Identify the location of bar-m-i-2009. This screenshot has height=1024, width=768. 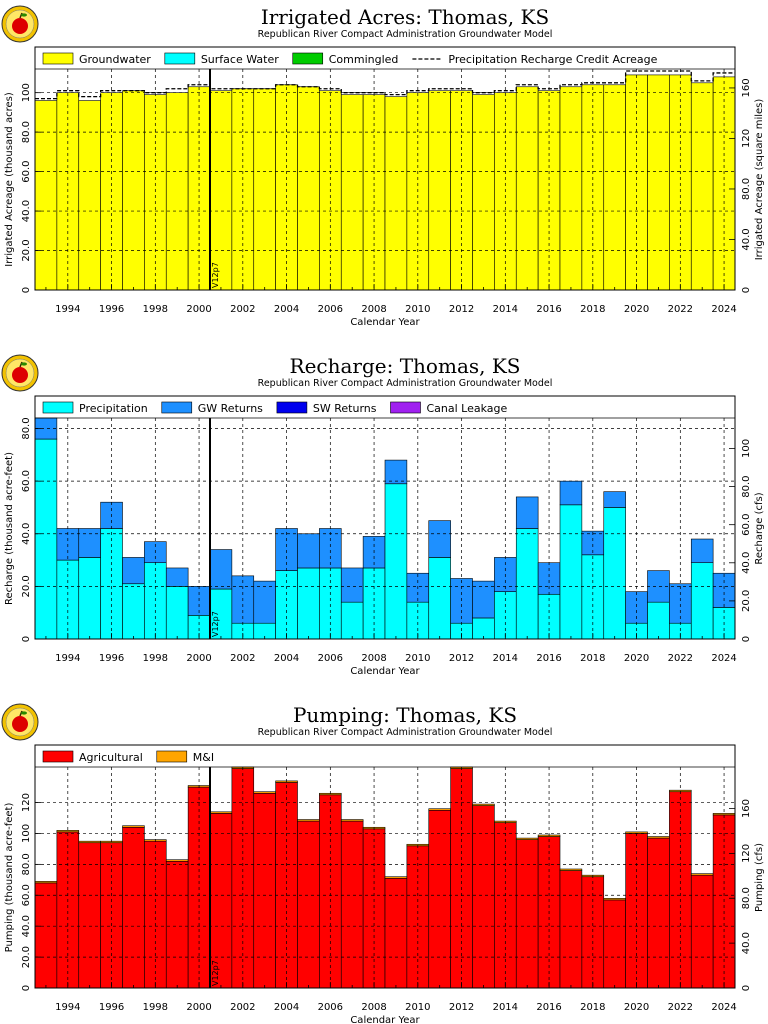
(396, 877).